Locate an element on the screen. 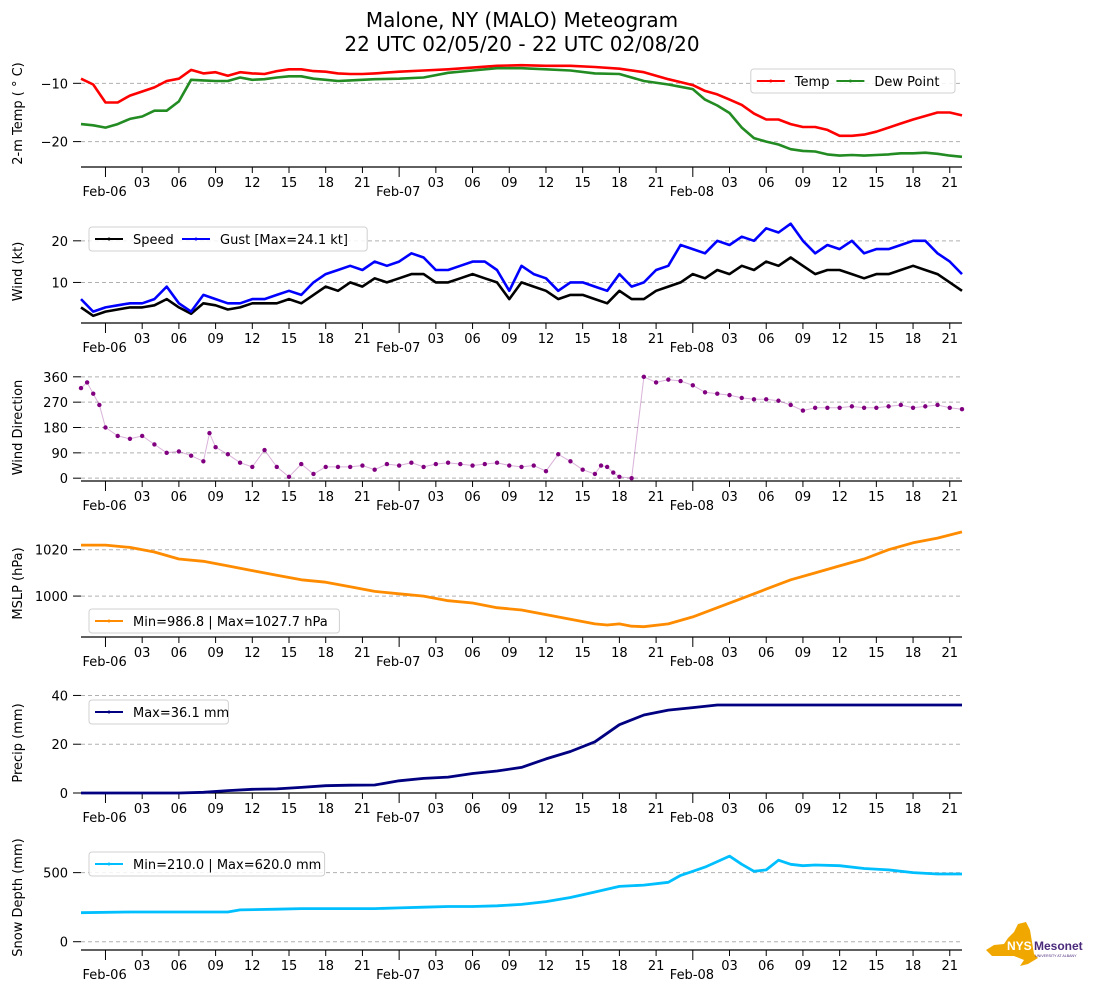 This screenshot has height=1001, width=1094. logo-subtitle-text: UNIVERSITY AT ALBANY is located at coordinates (1056, 956).